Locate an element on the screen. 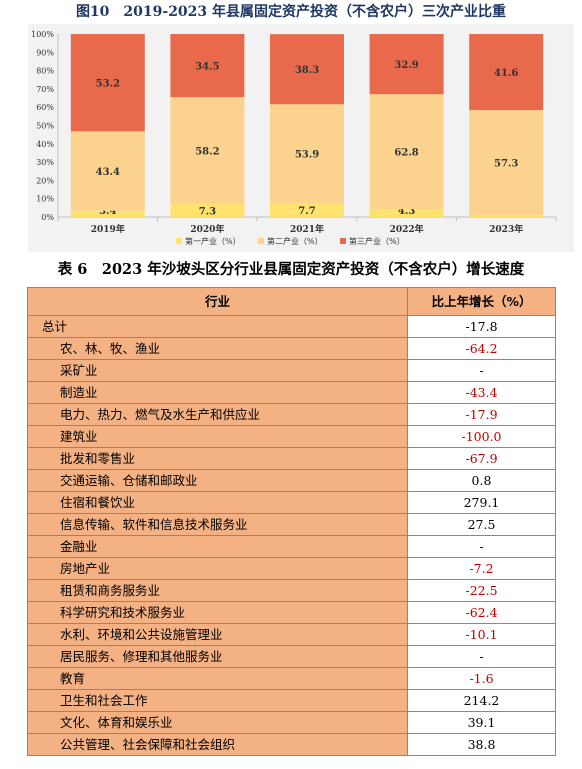 The width and height of the screenshot is (582, 769). table-row: 建筑业 -100.0 is located at coordinates (291, 436).